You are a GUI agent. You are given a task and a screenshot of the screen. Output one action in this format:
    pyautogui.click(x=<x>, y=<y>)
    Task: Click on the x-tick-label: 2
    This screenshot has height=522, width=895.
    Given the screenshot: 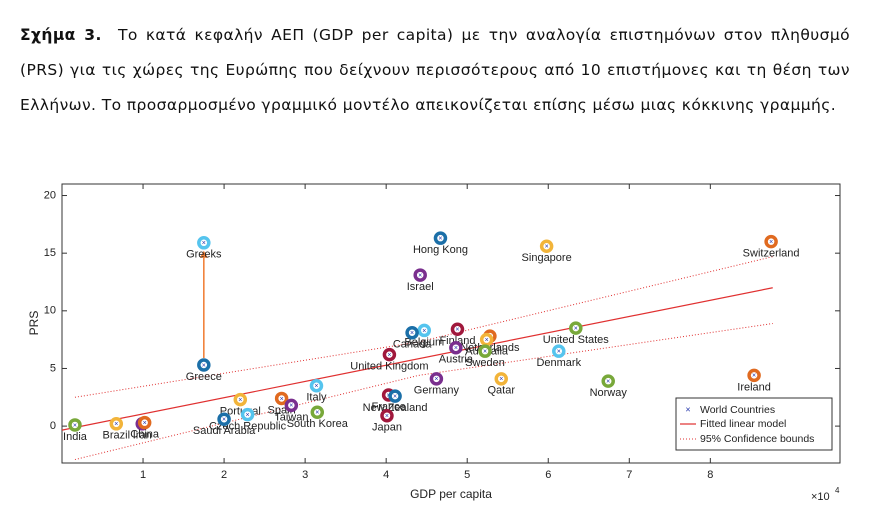 What is the action you would take?
    pyautogui.click(x=224, y=475)
    